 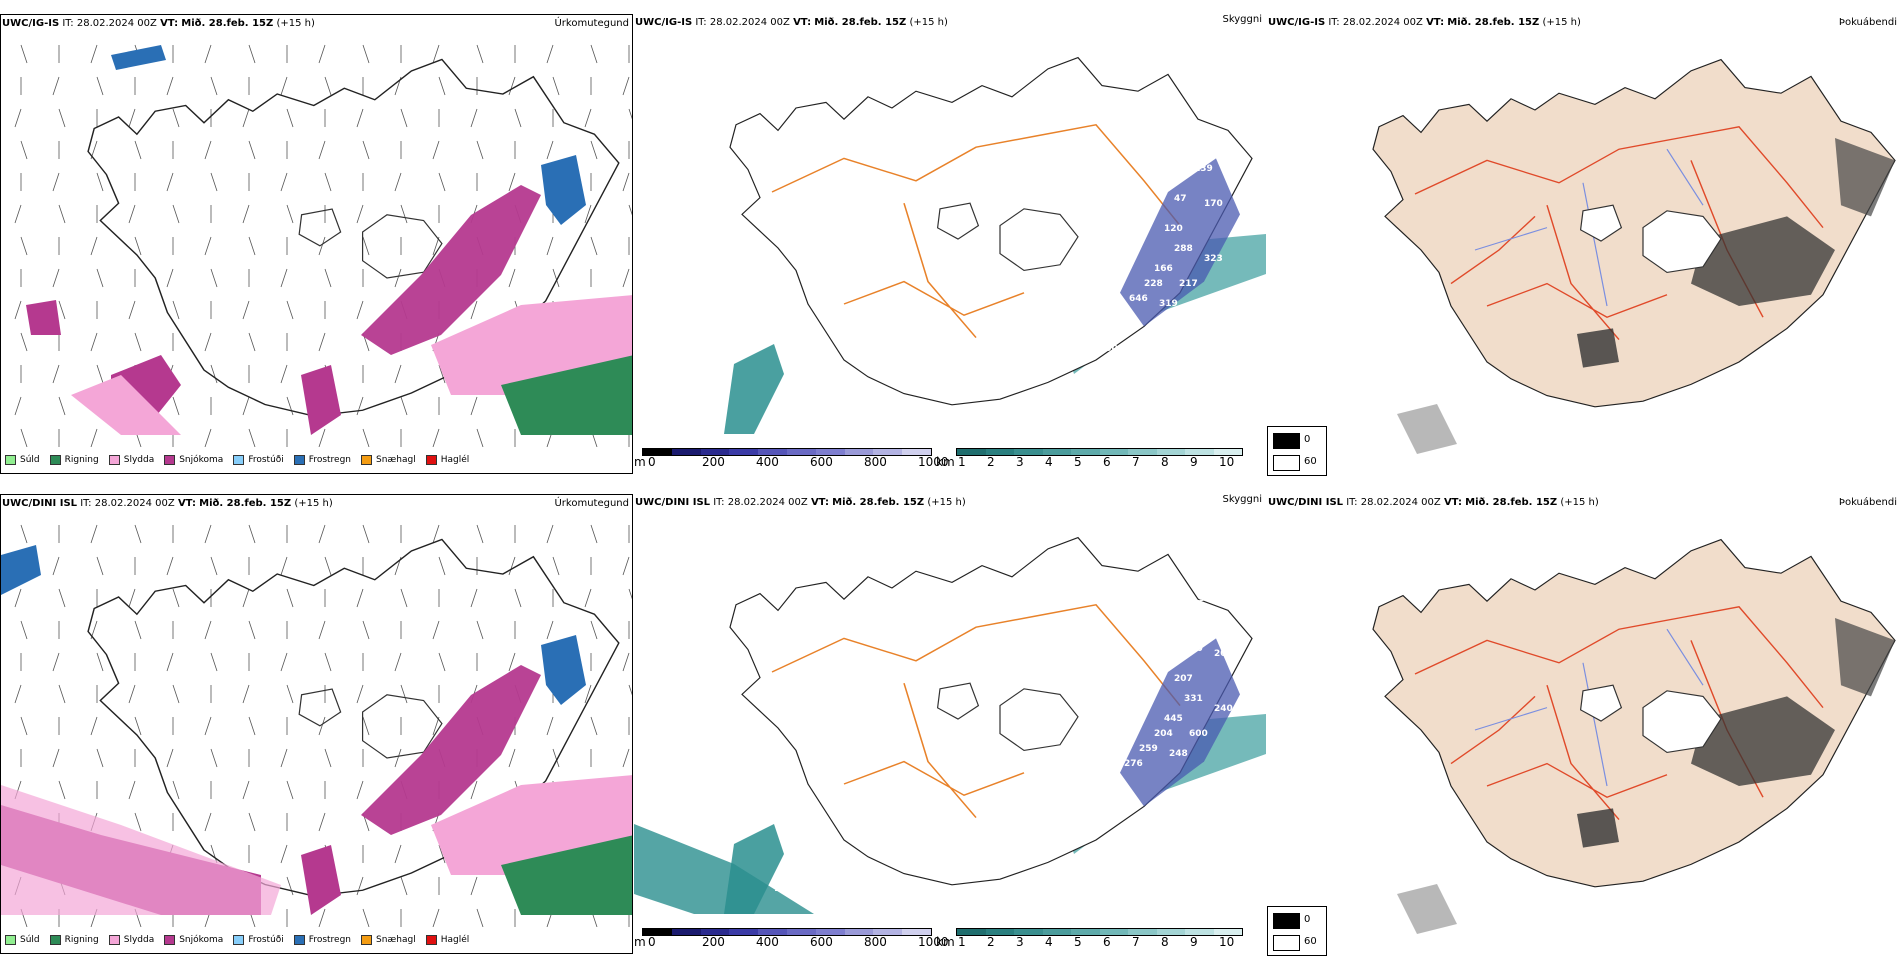 I want to click on colorbar-tick: 8, so click(x=1165, y=942).